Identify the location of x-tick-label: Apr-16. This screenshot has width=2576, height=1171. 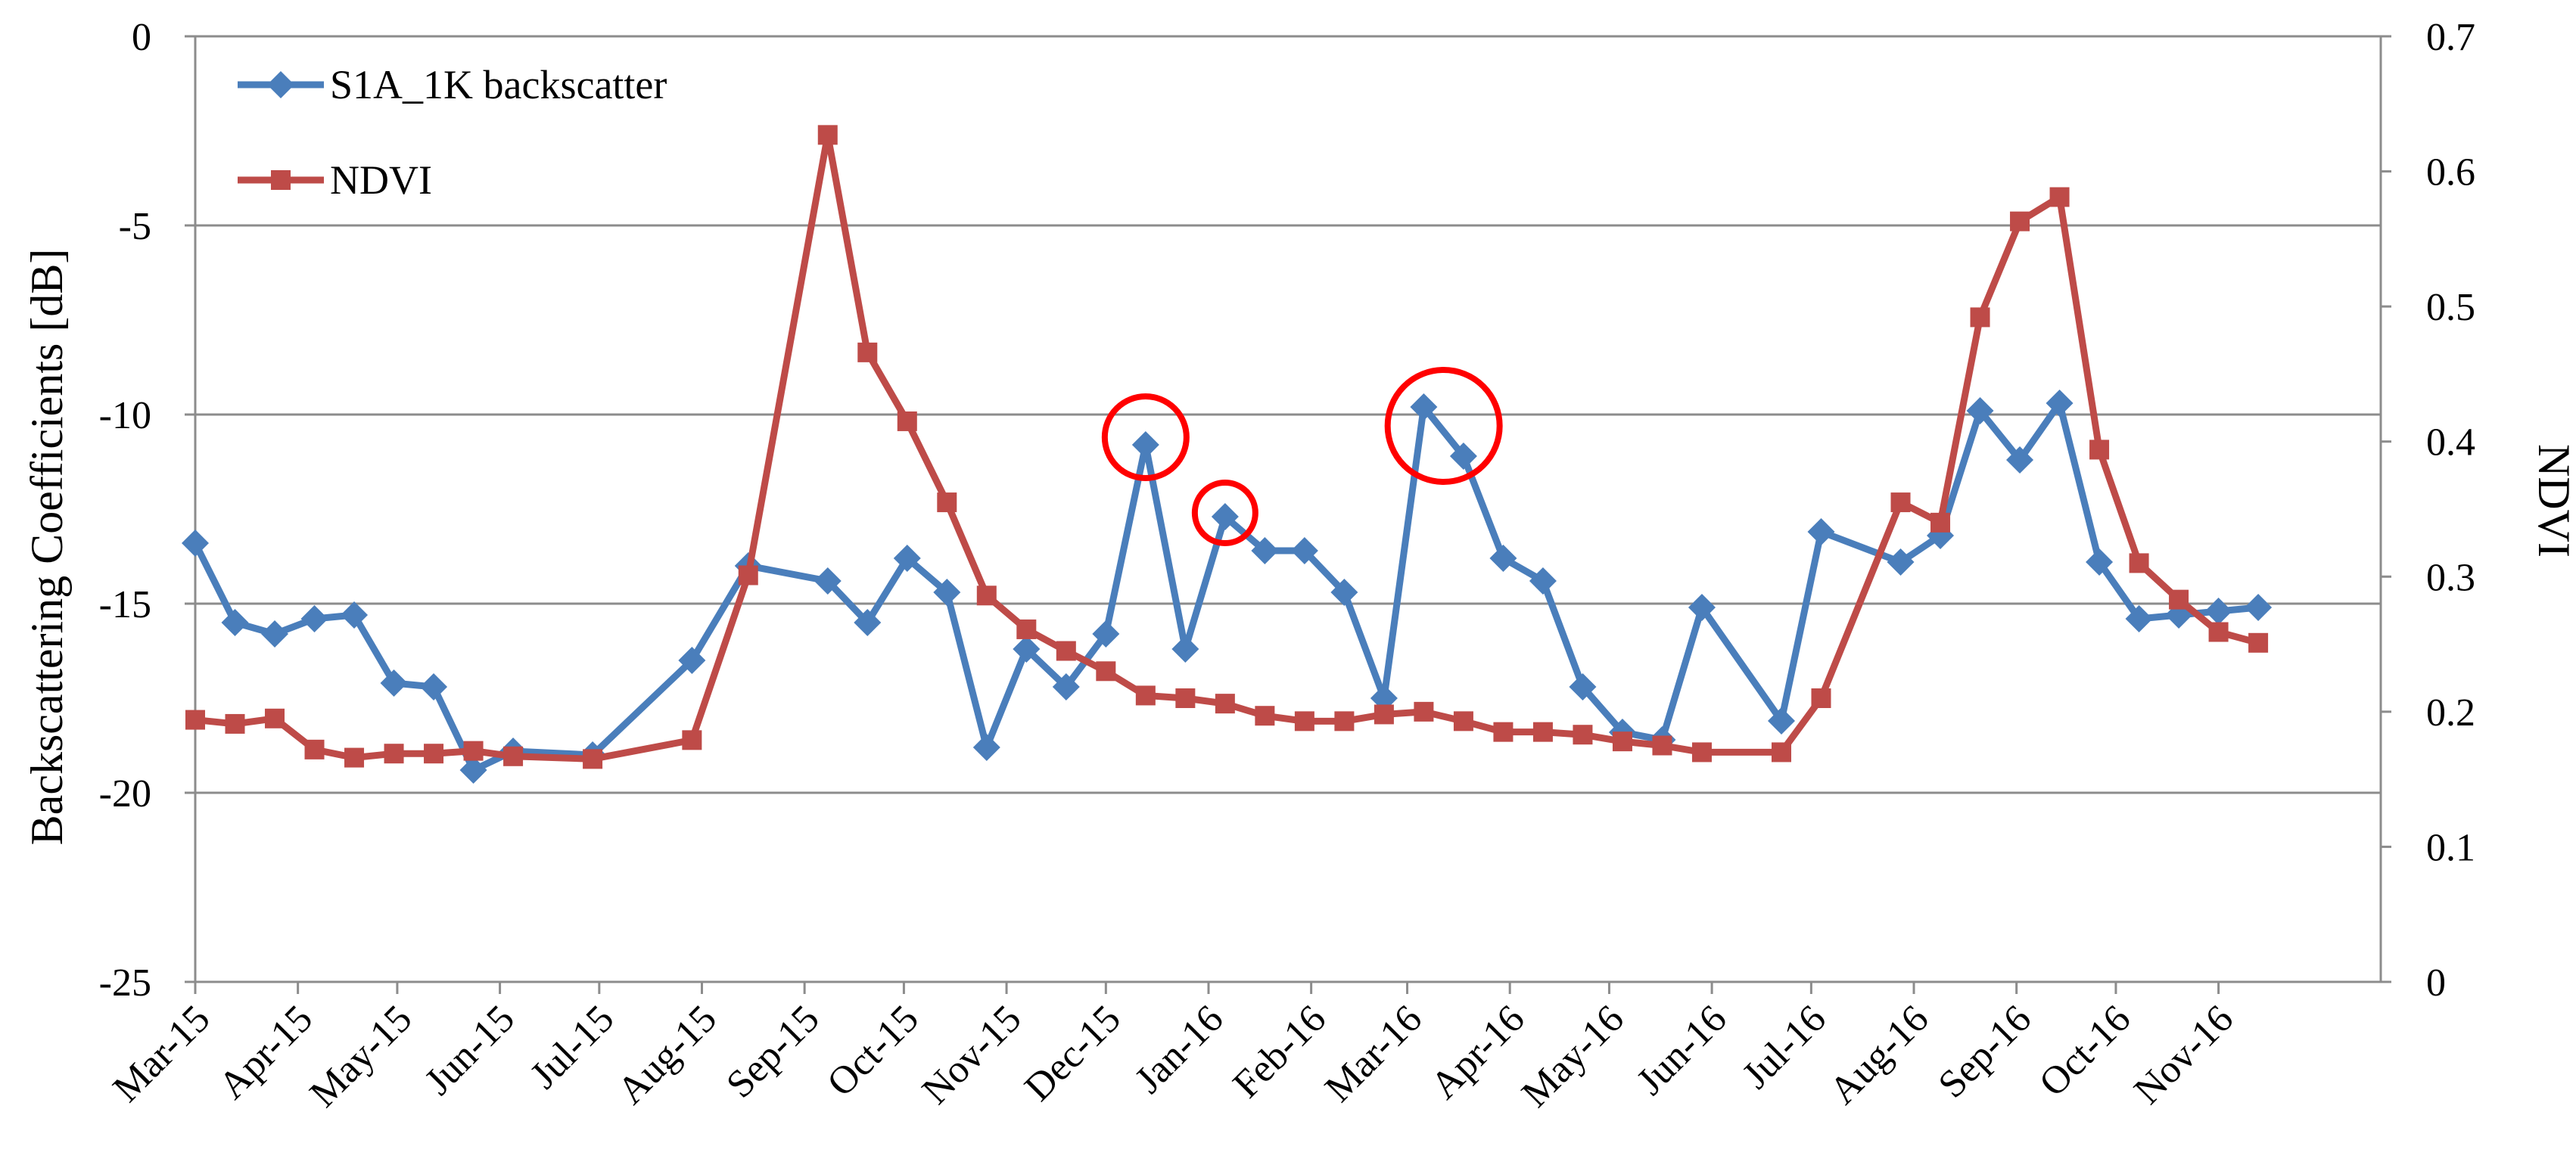
(1478, 1052).